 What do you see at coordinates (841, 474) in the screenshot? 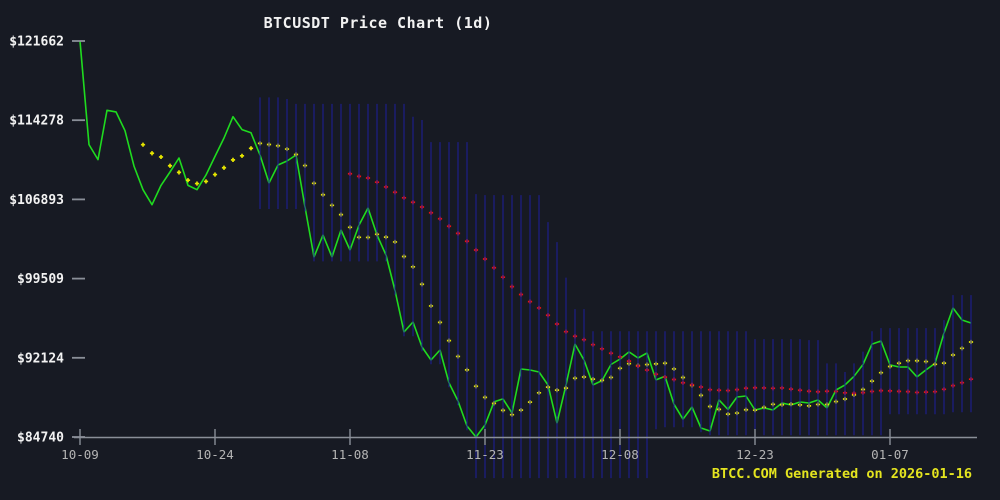
I see `watermark-text: BTCC.COM Generated on 2026-01-16` at bounding box center [841, 474].